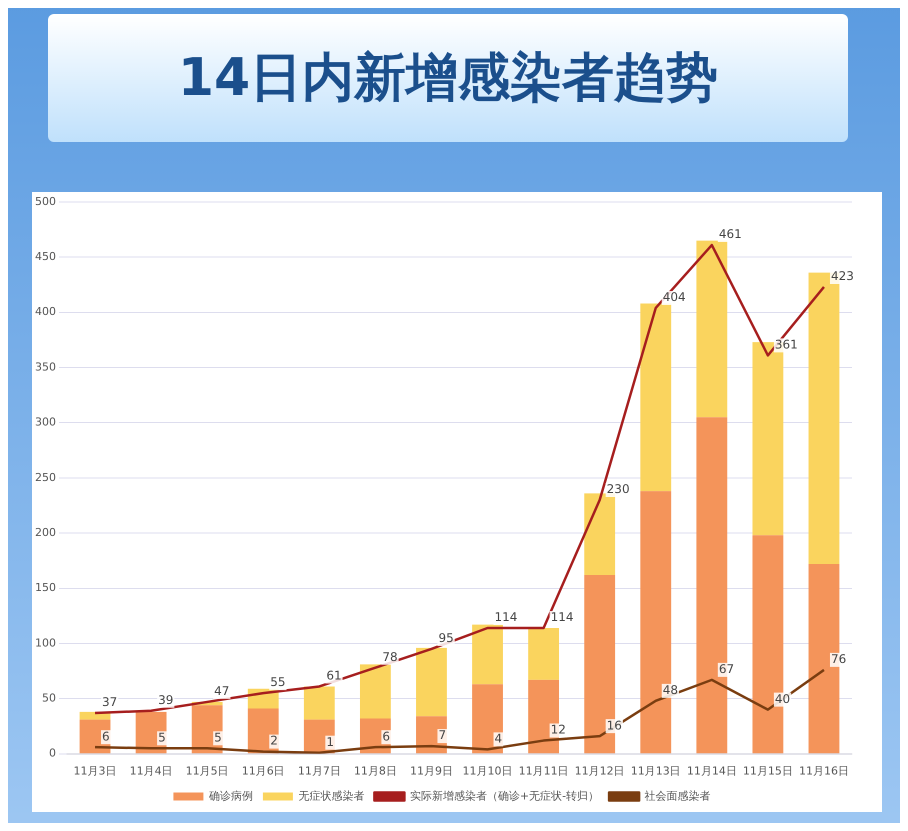 The width and height of the screenshot is (908, 831). Describe the element at coordinates (786, 345) in the screenshot. I see `data-label: 361` at that location.